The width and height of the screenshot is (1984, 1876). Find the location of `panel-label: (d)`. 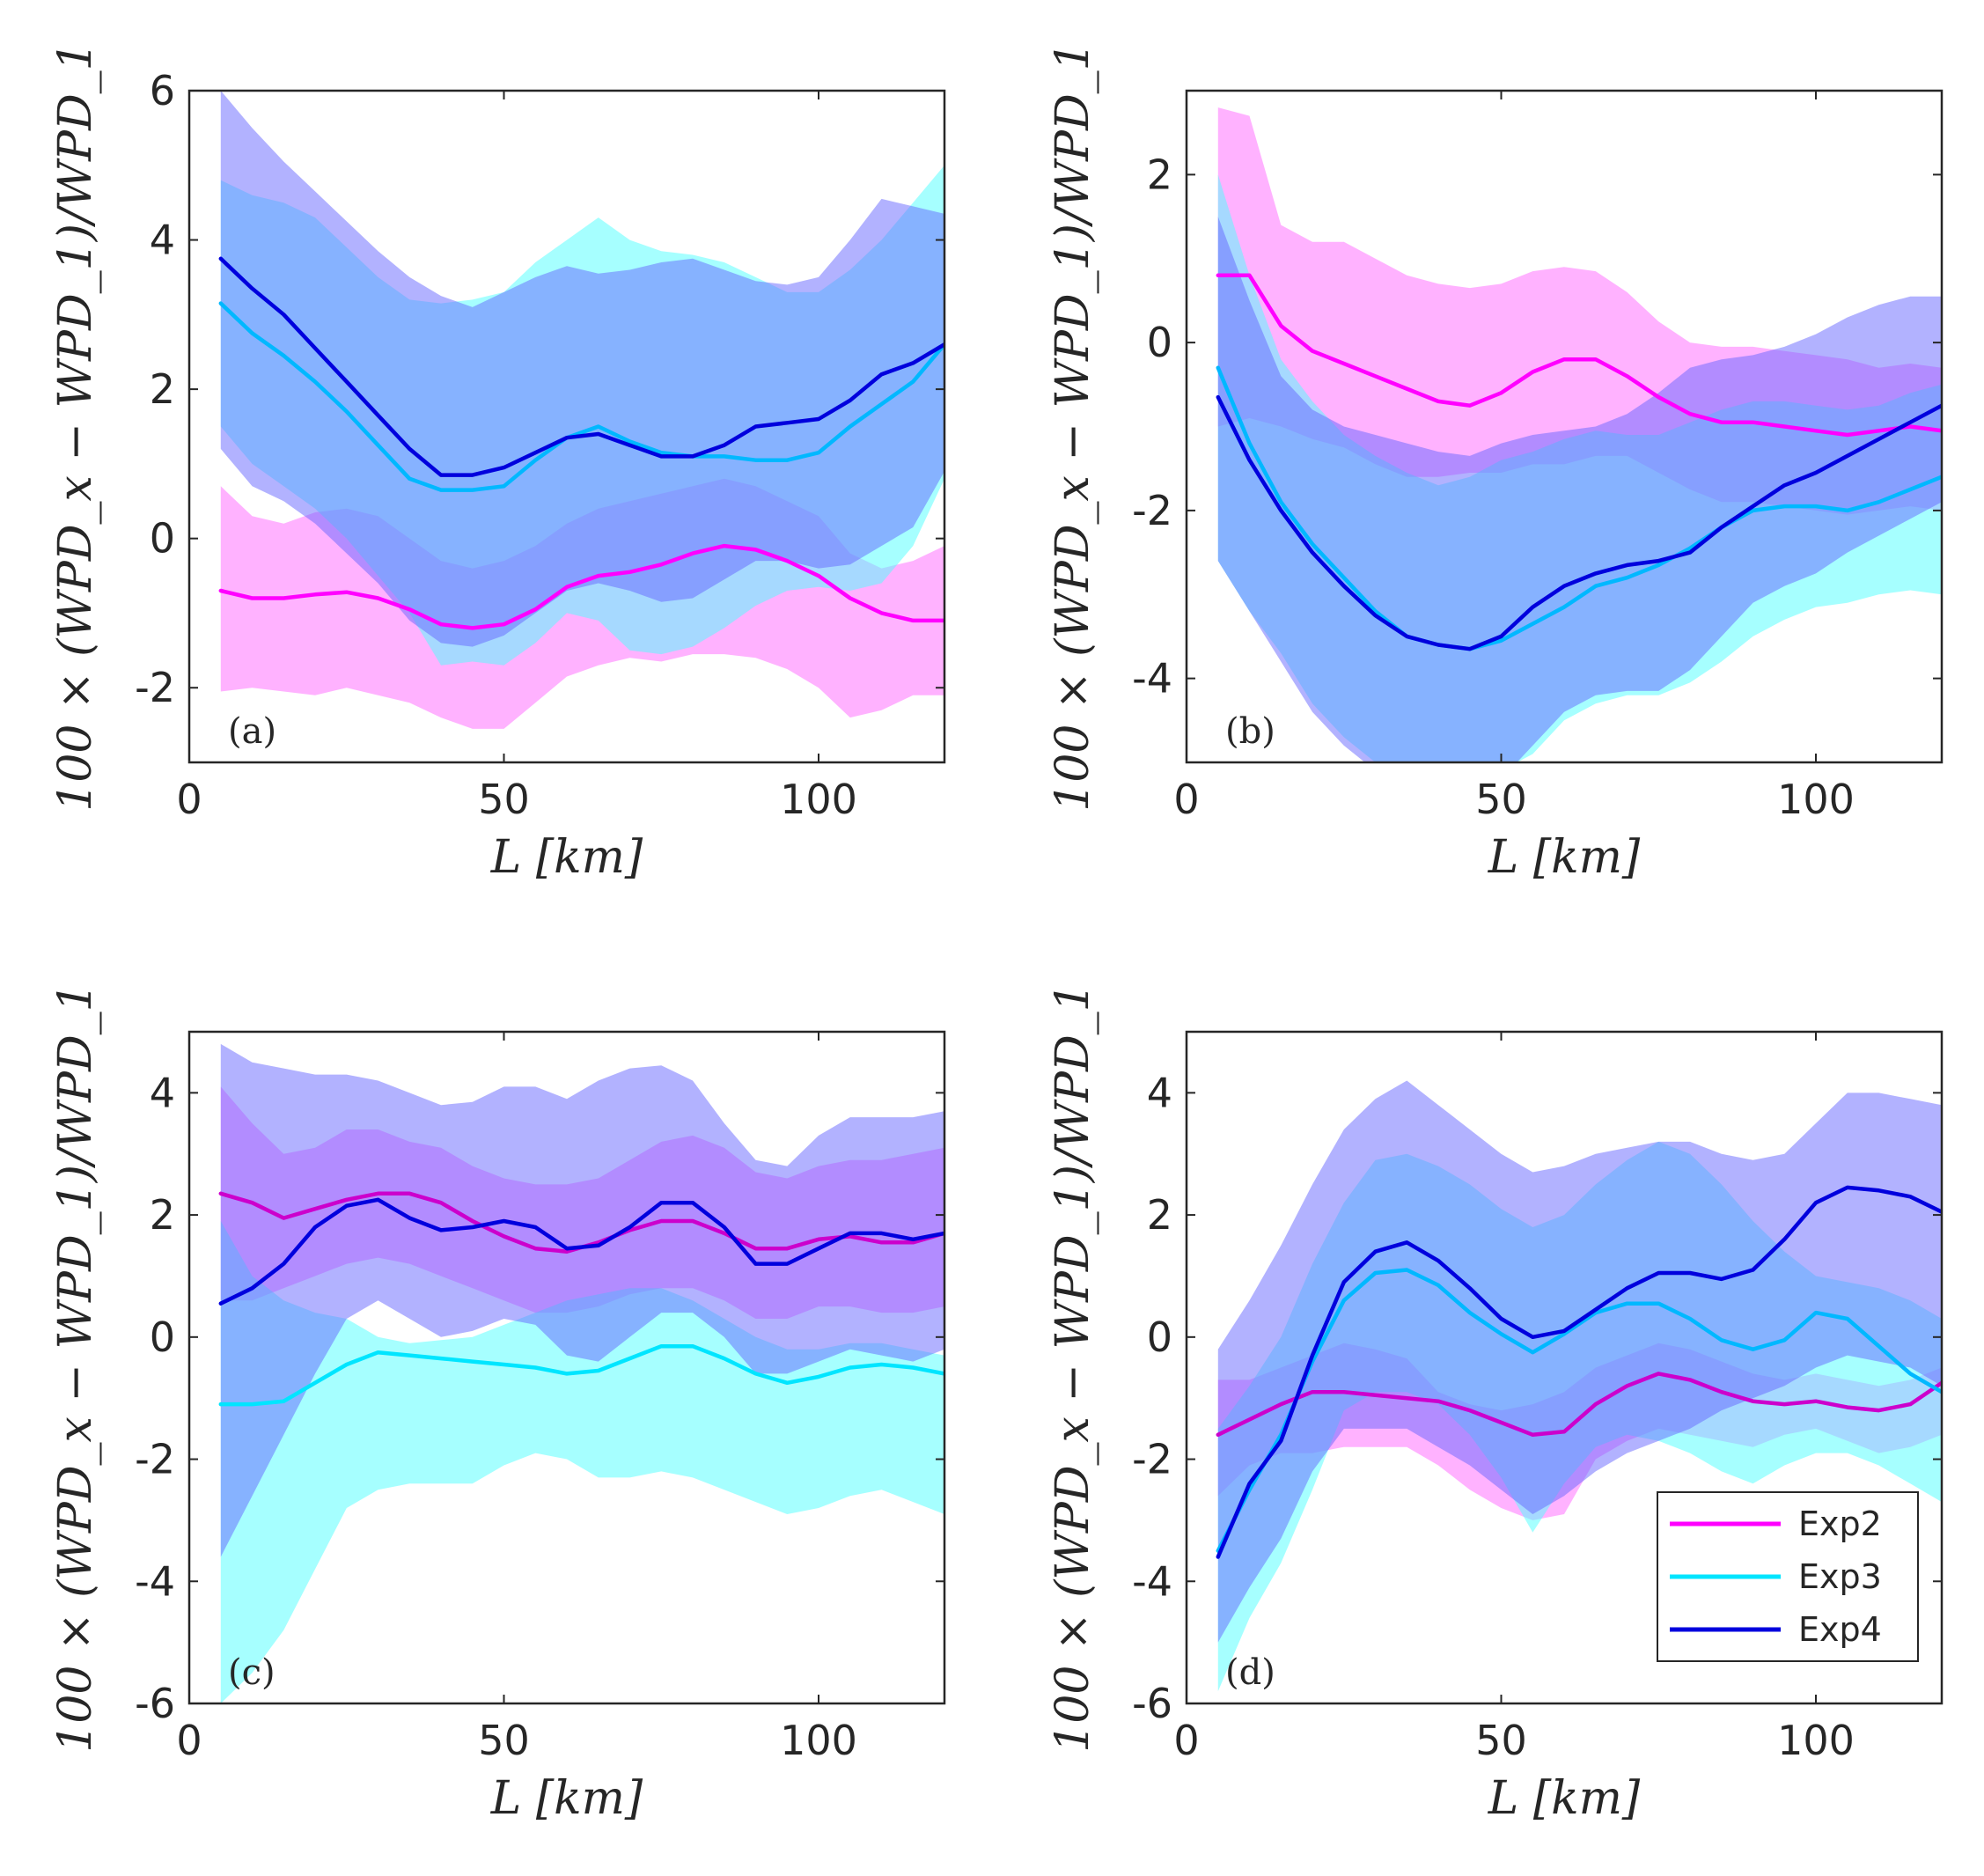

panel-label: (d) is located at coordinates (1250, 1672).